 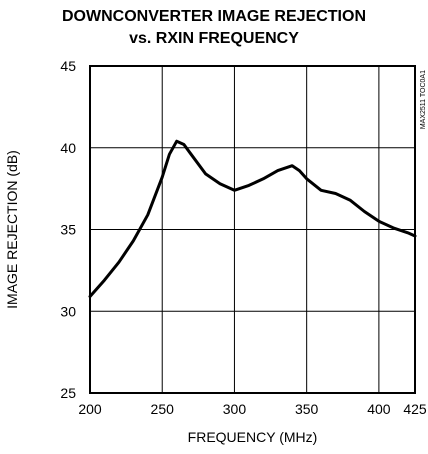 I want to click on x-tick-label: 425, so click(x=415, y=409).